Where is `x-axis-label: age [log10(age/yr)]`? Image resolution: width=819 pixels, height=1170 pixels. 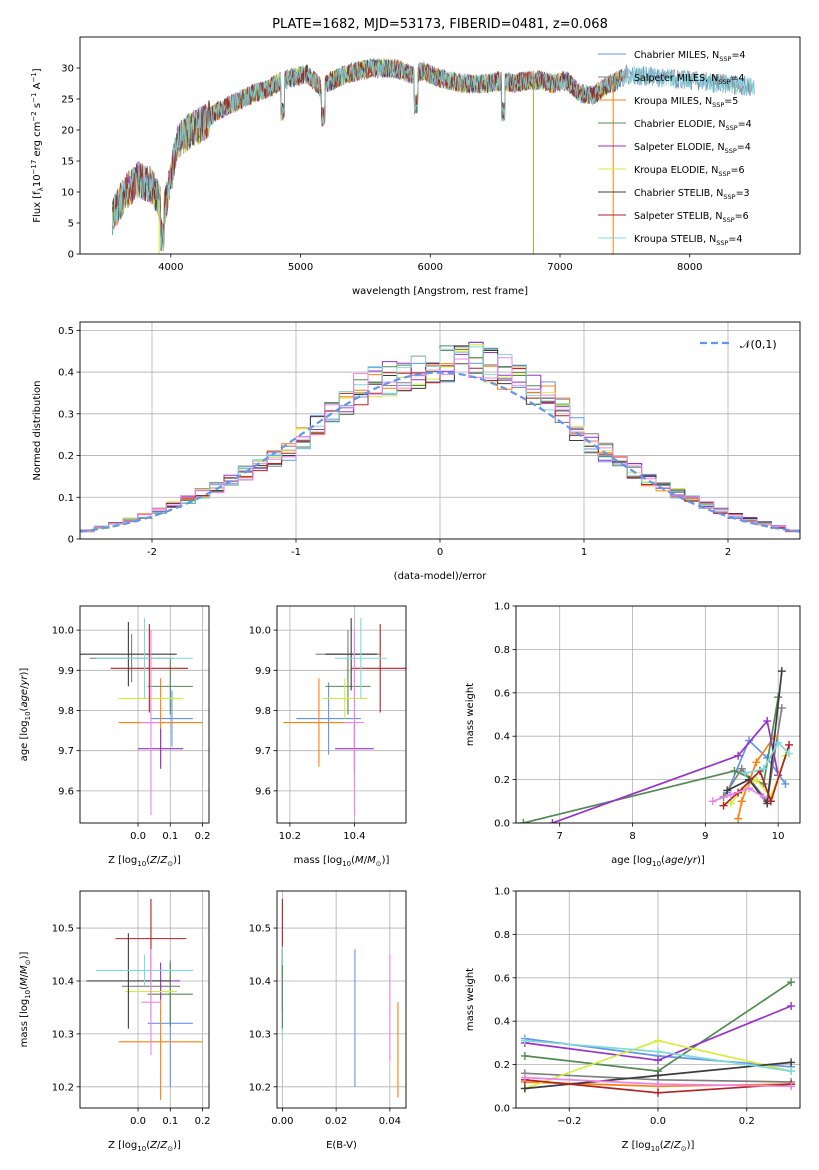 x-axis-label: age [log10(age/yr)] is located at coordinates (658, 861).